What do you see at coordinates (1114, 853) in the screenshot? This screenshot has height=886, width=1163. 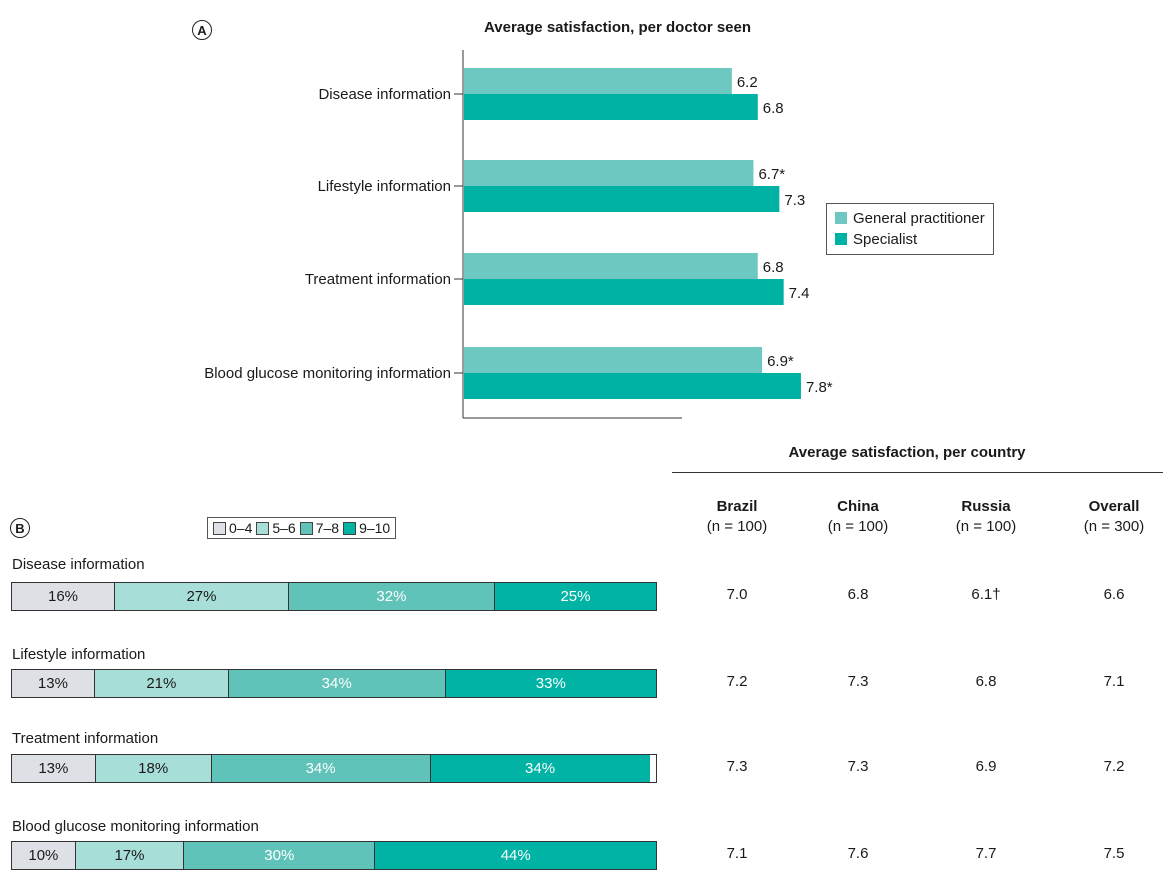 I see `cell-overall: 7.5` at bounding box center [1114, 853].